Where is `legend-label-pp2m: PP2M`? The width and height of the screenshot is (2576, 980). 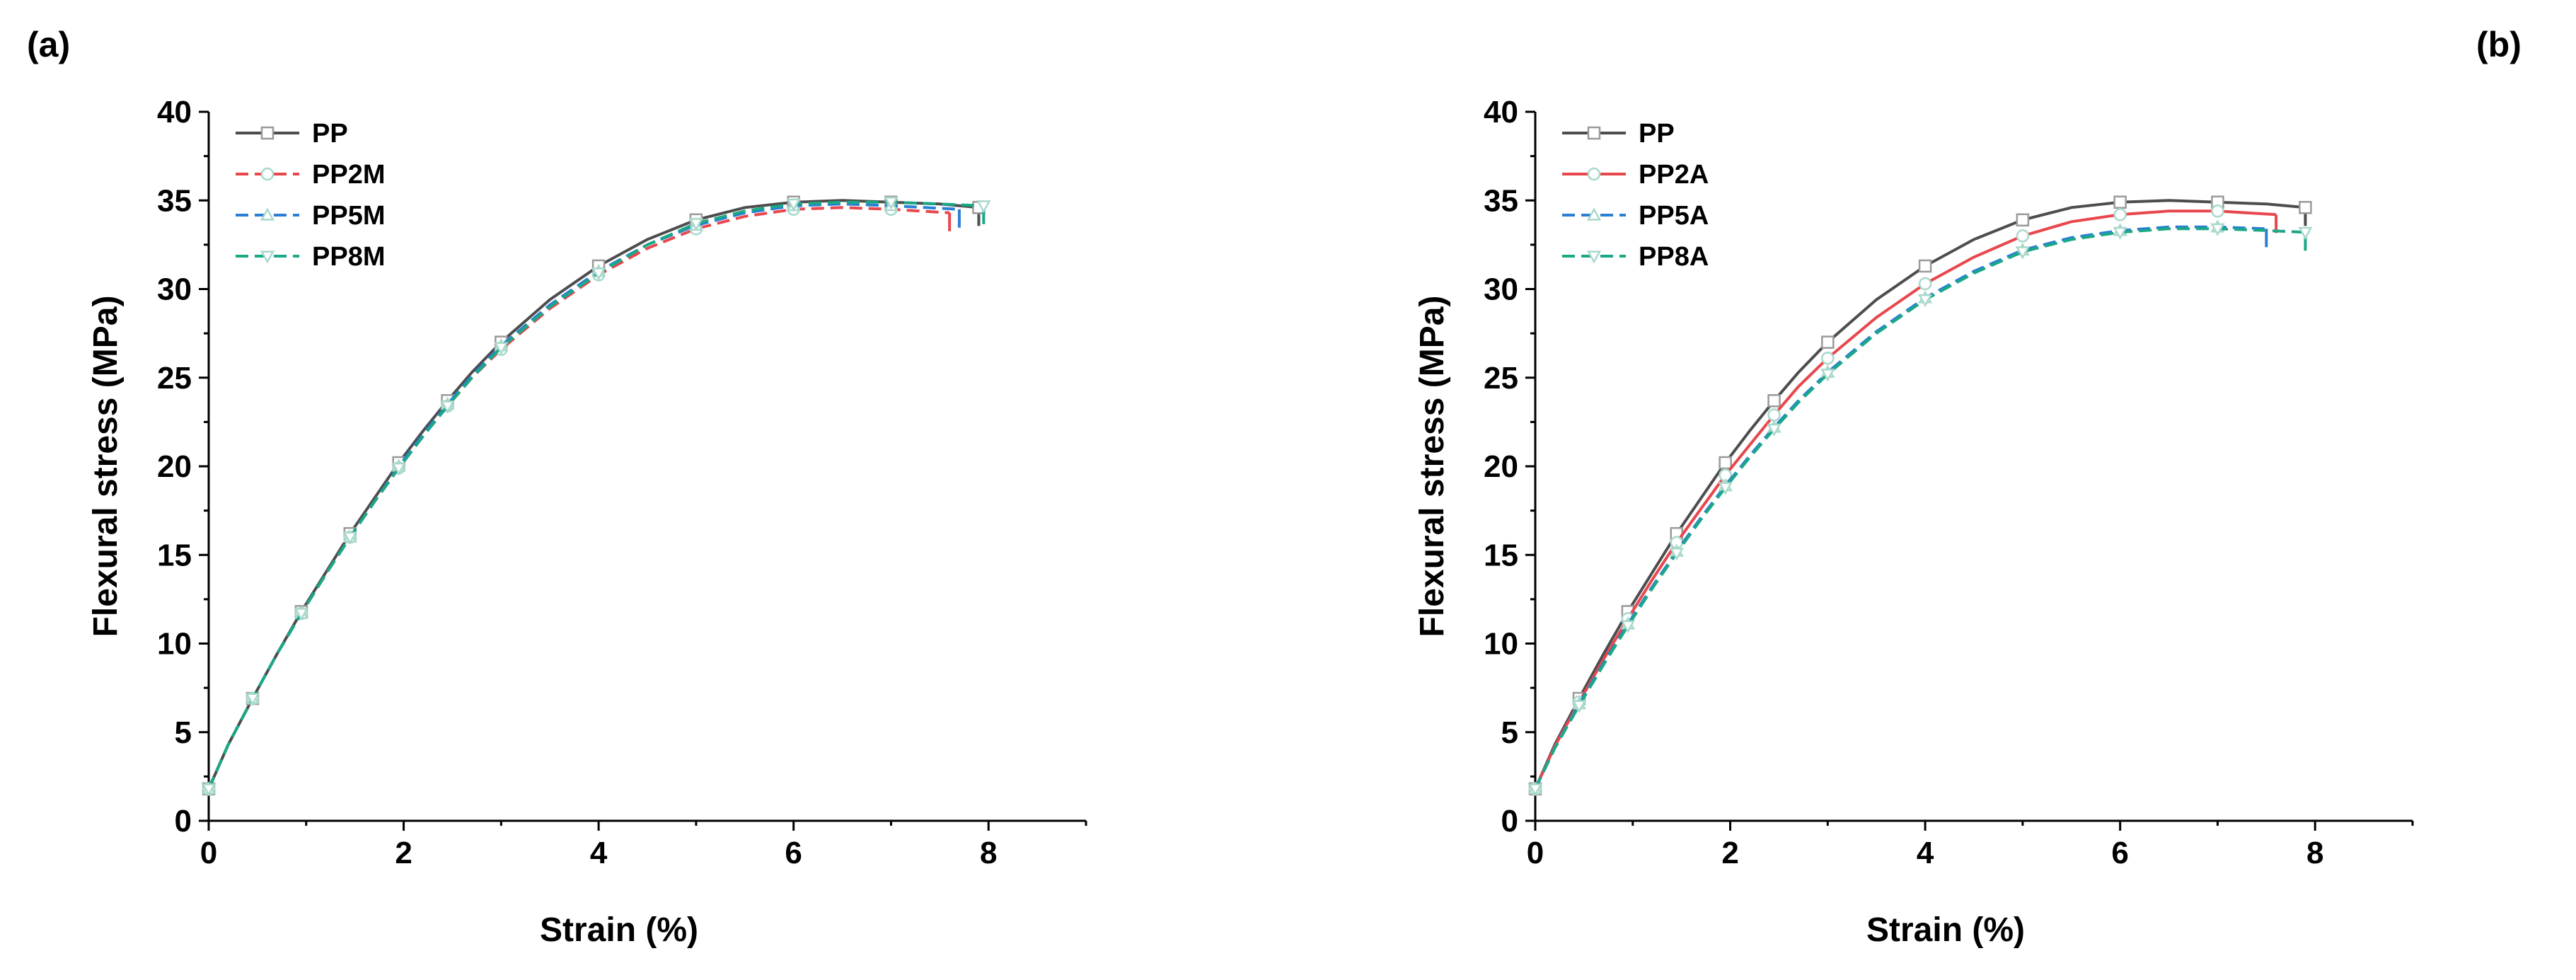
legend-label-pp2m: PP2M is located at coordinates (348, 175).